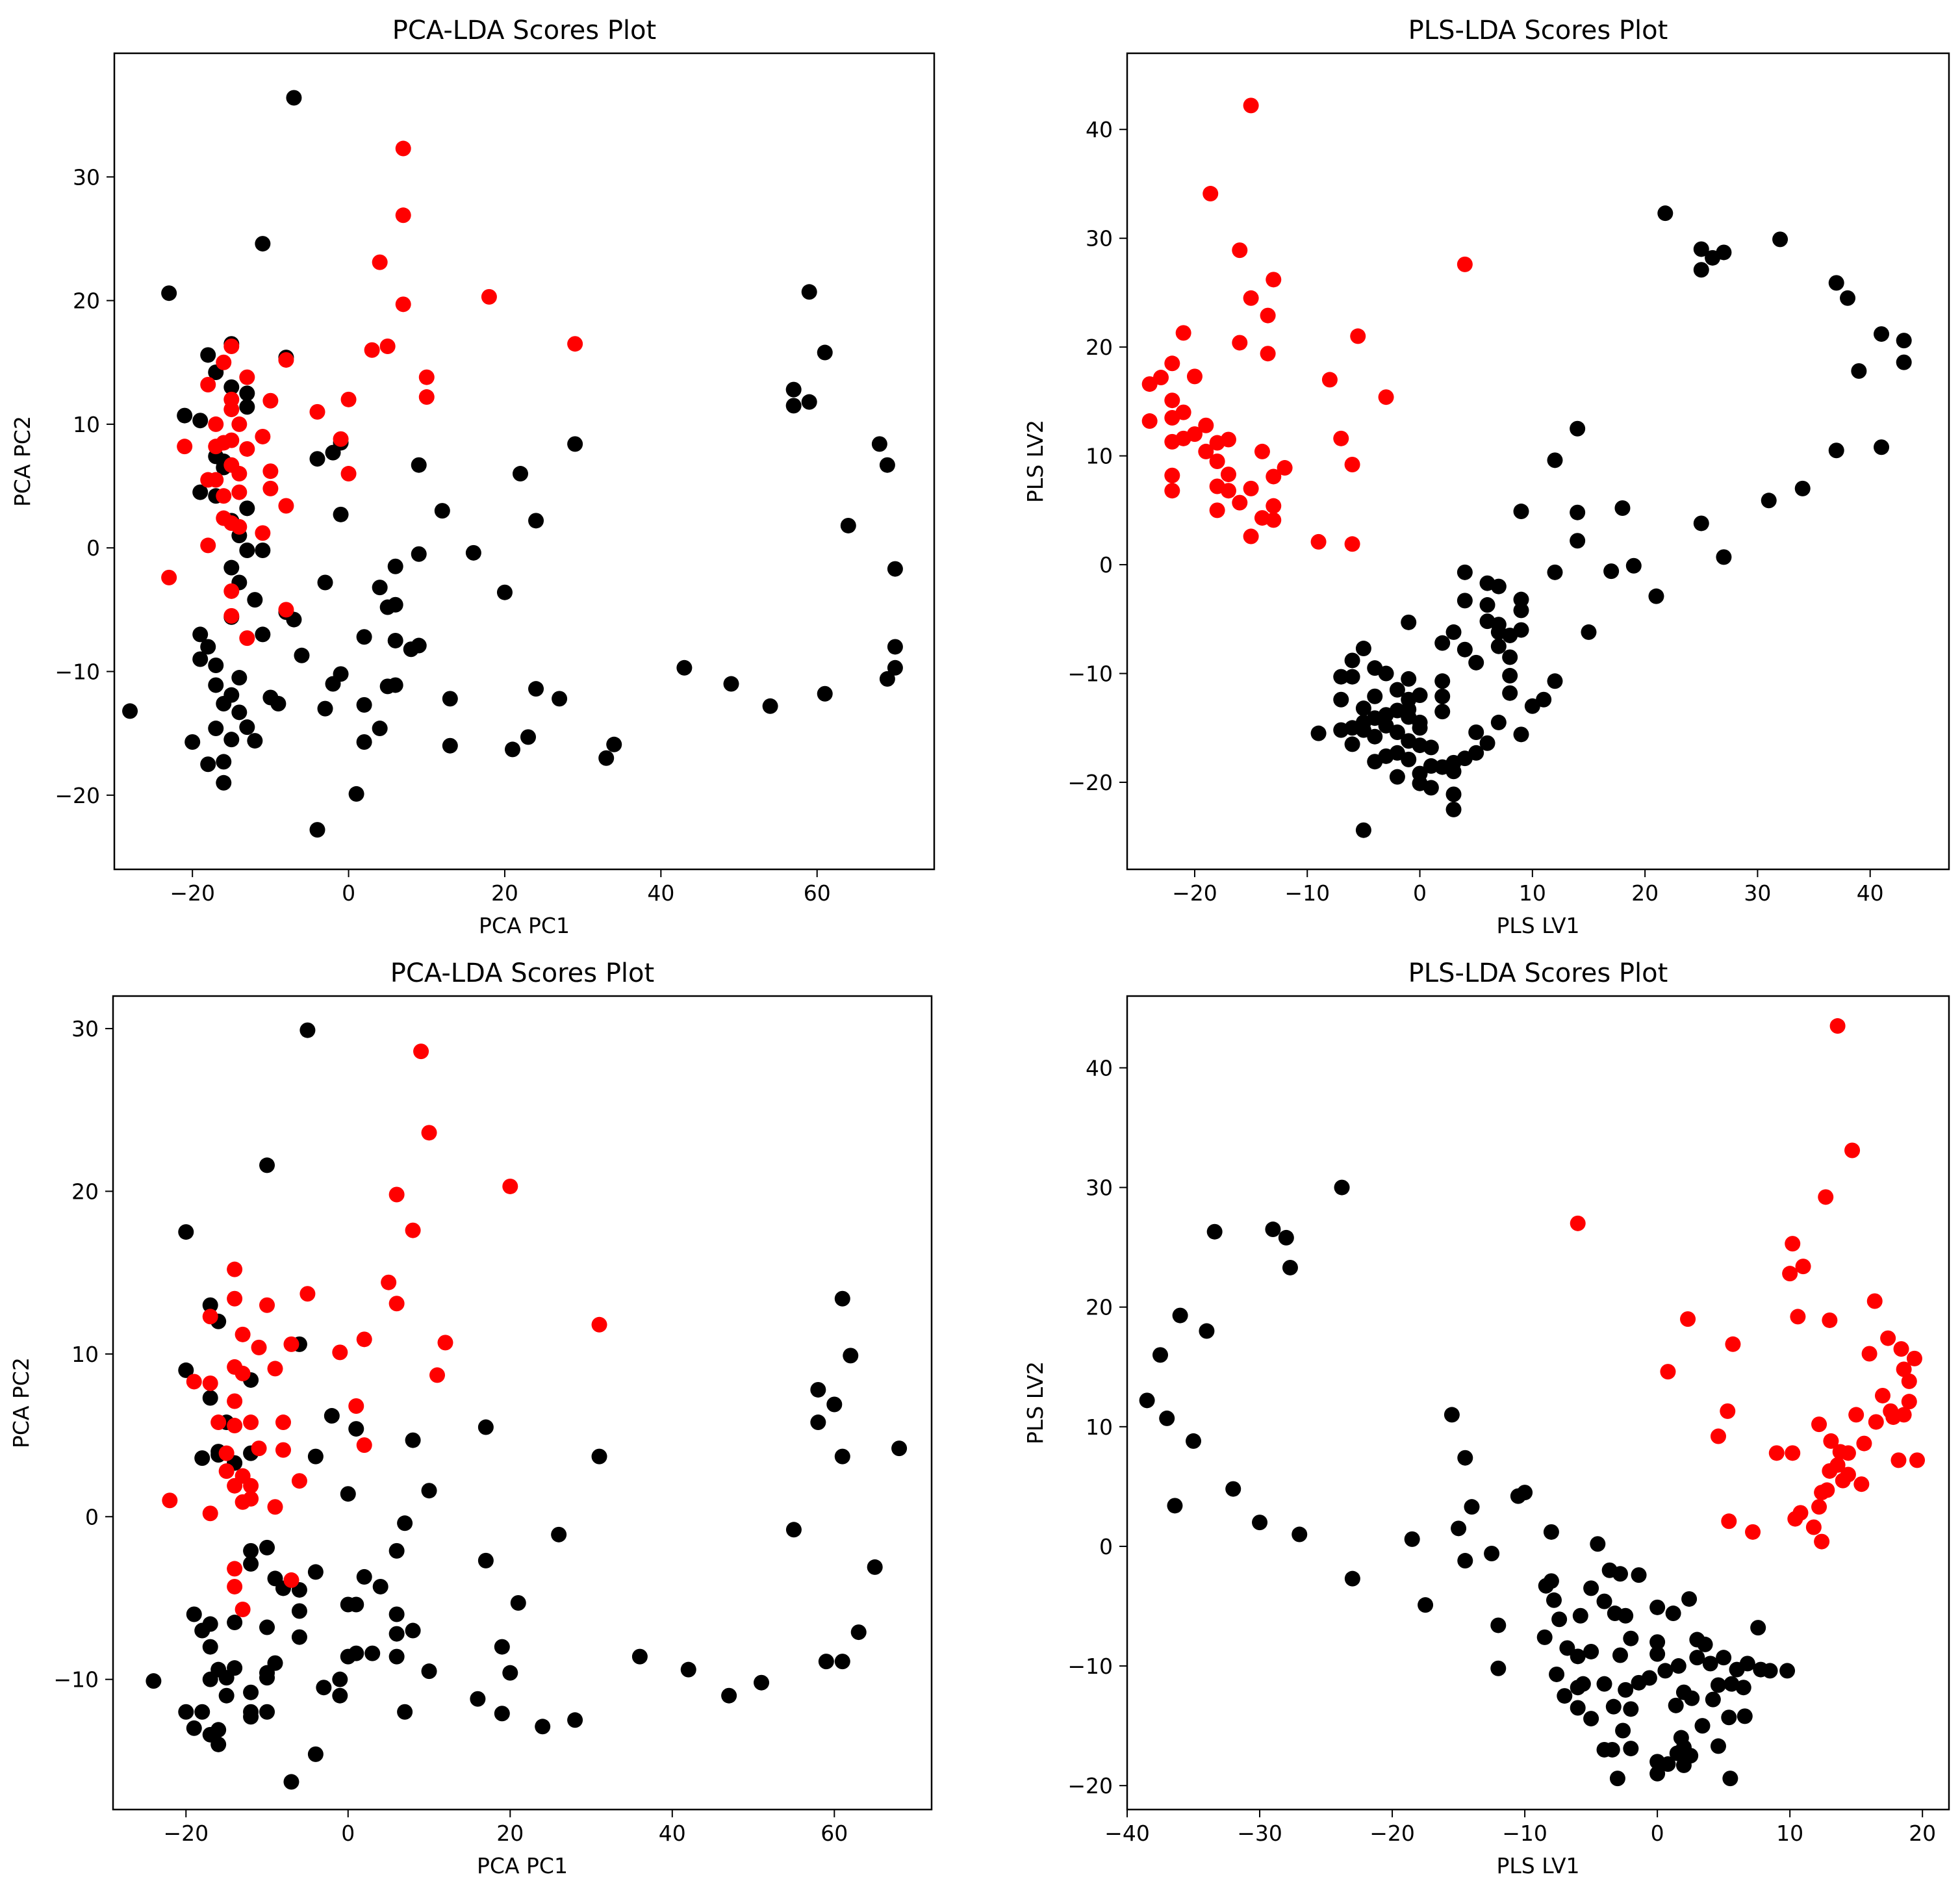  I want to click on y-tick-label: 0, so click(93, 548).